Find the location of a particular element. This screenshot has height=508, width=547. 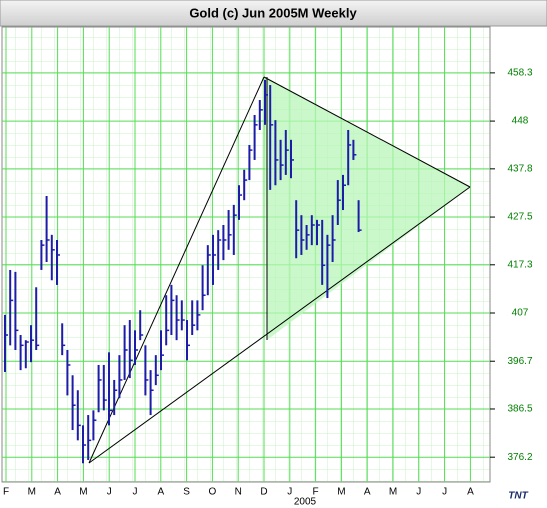

trendline is located at coordinates (367, 132).